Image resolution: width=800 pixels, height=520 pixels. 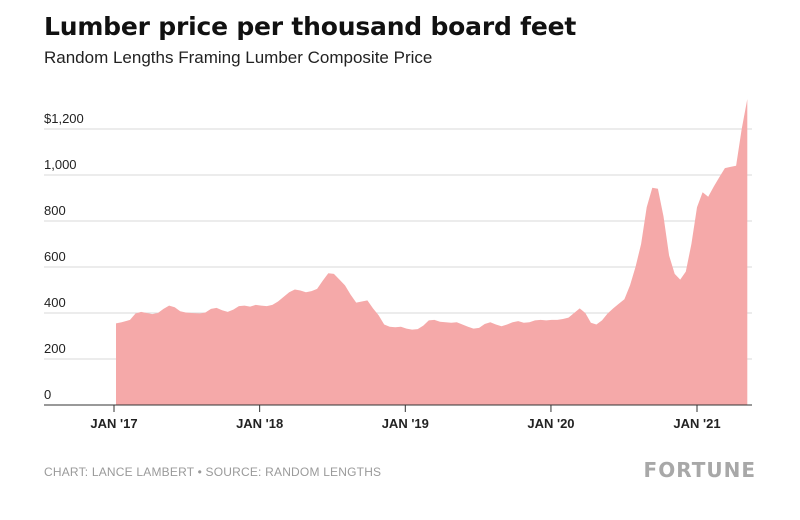 I want to click on brand-logo: FORTUNE, so click(x=699, y=470).